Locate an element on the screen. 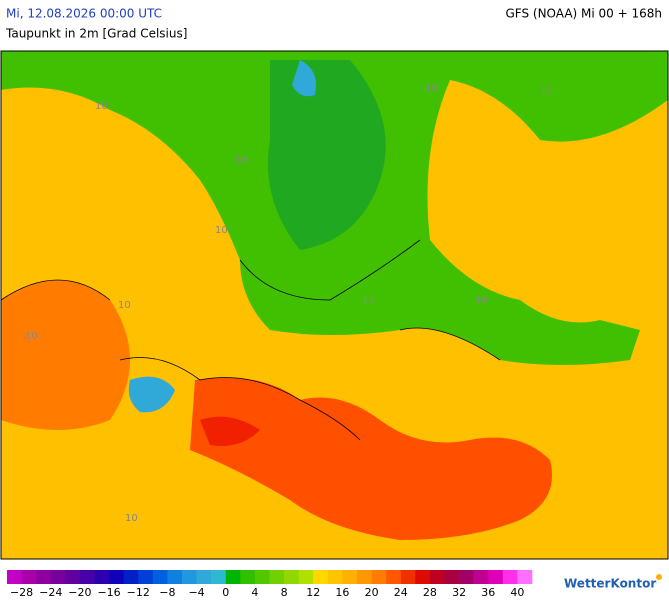 This screenshot has height=604, width=669. colorbar-tick-label: 12 is located at coordinates (313, 592).